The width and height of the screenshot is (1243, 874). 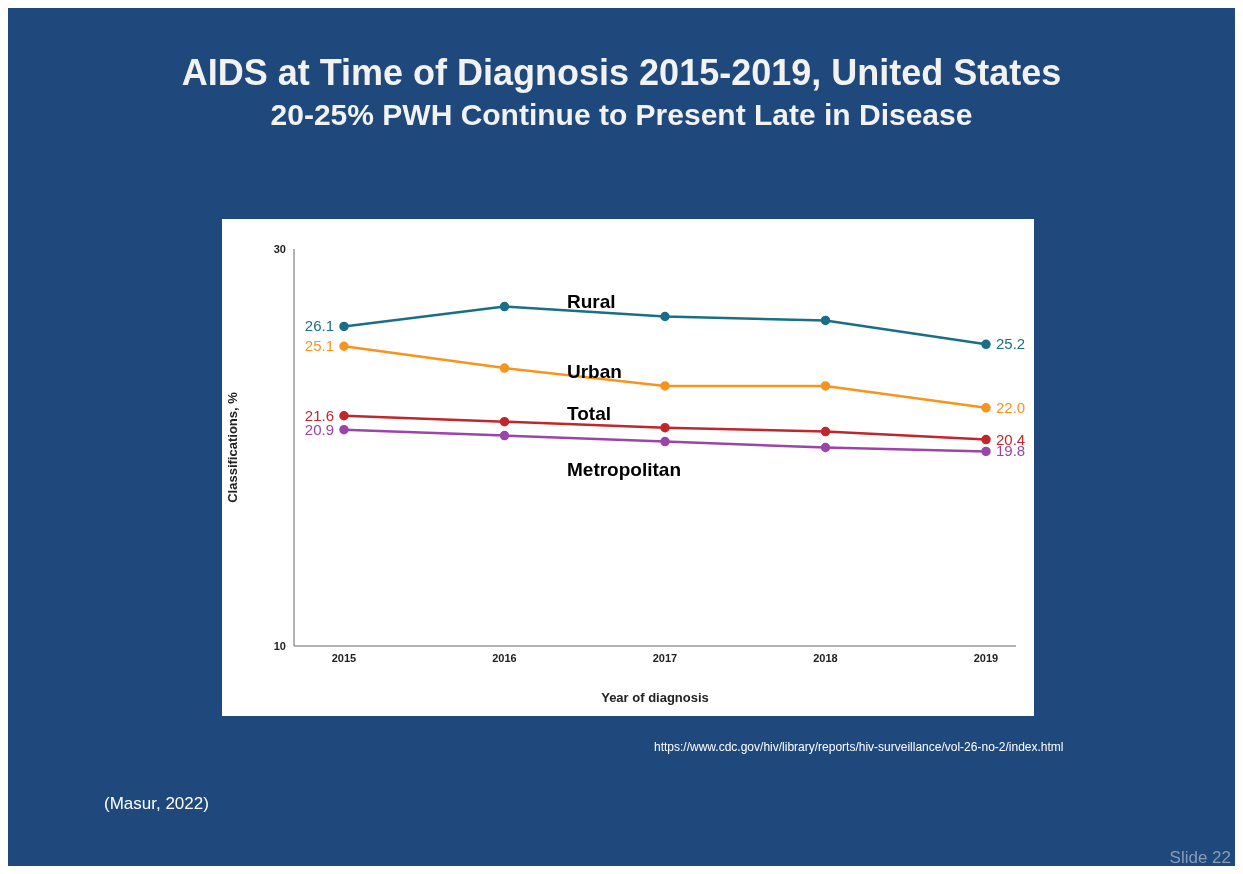 What do you see at coordinates (344, 657) in the screenshot?
I see `x-tick-label: 2015` at bounding box center [344, 657].